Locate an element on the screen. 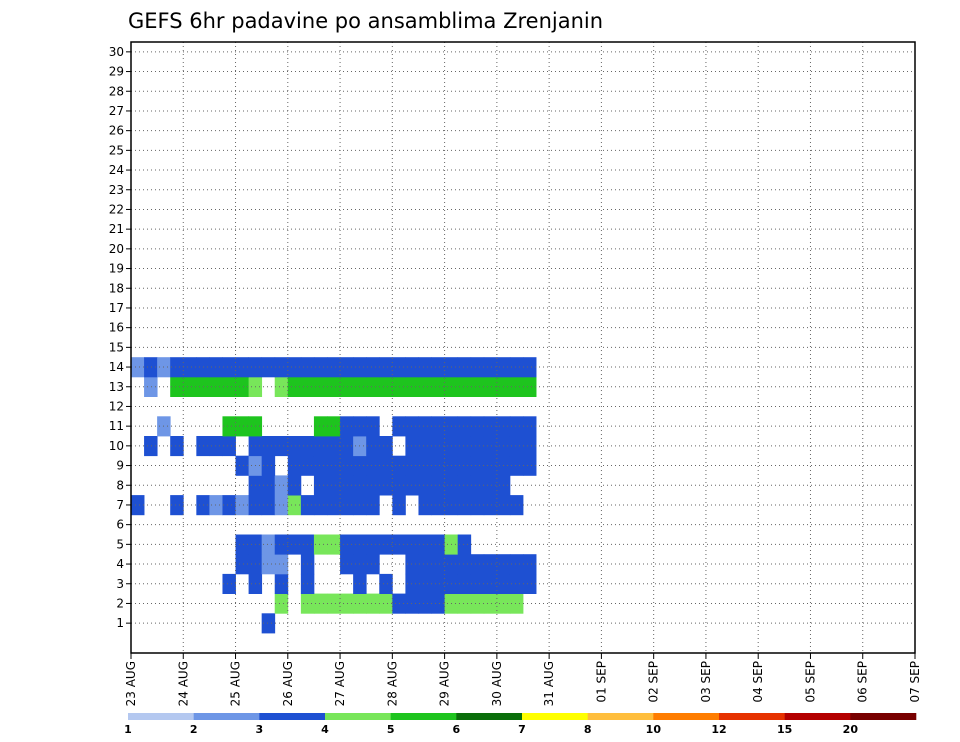 This screenshot has height=742, width=960. y-tick-label: 23 is located at coordinates (116, 190).